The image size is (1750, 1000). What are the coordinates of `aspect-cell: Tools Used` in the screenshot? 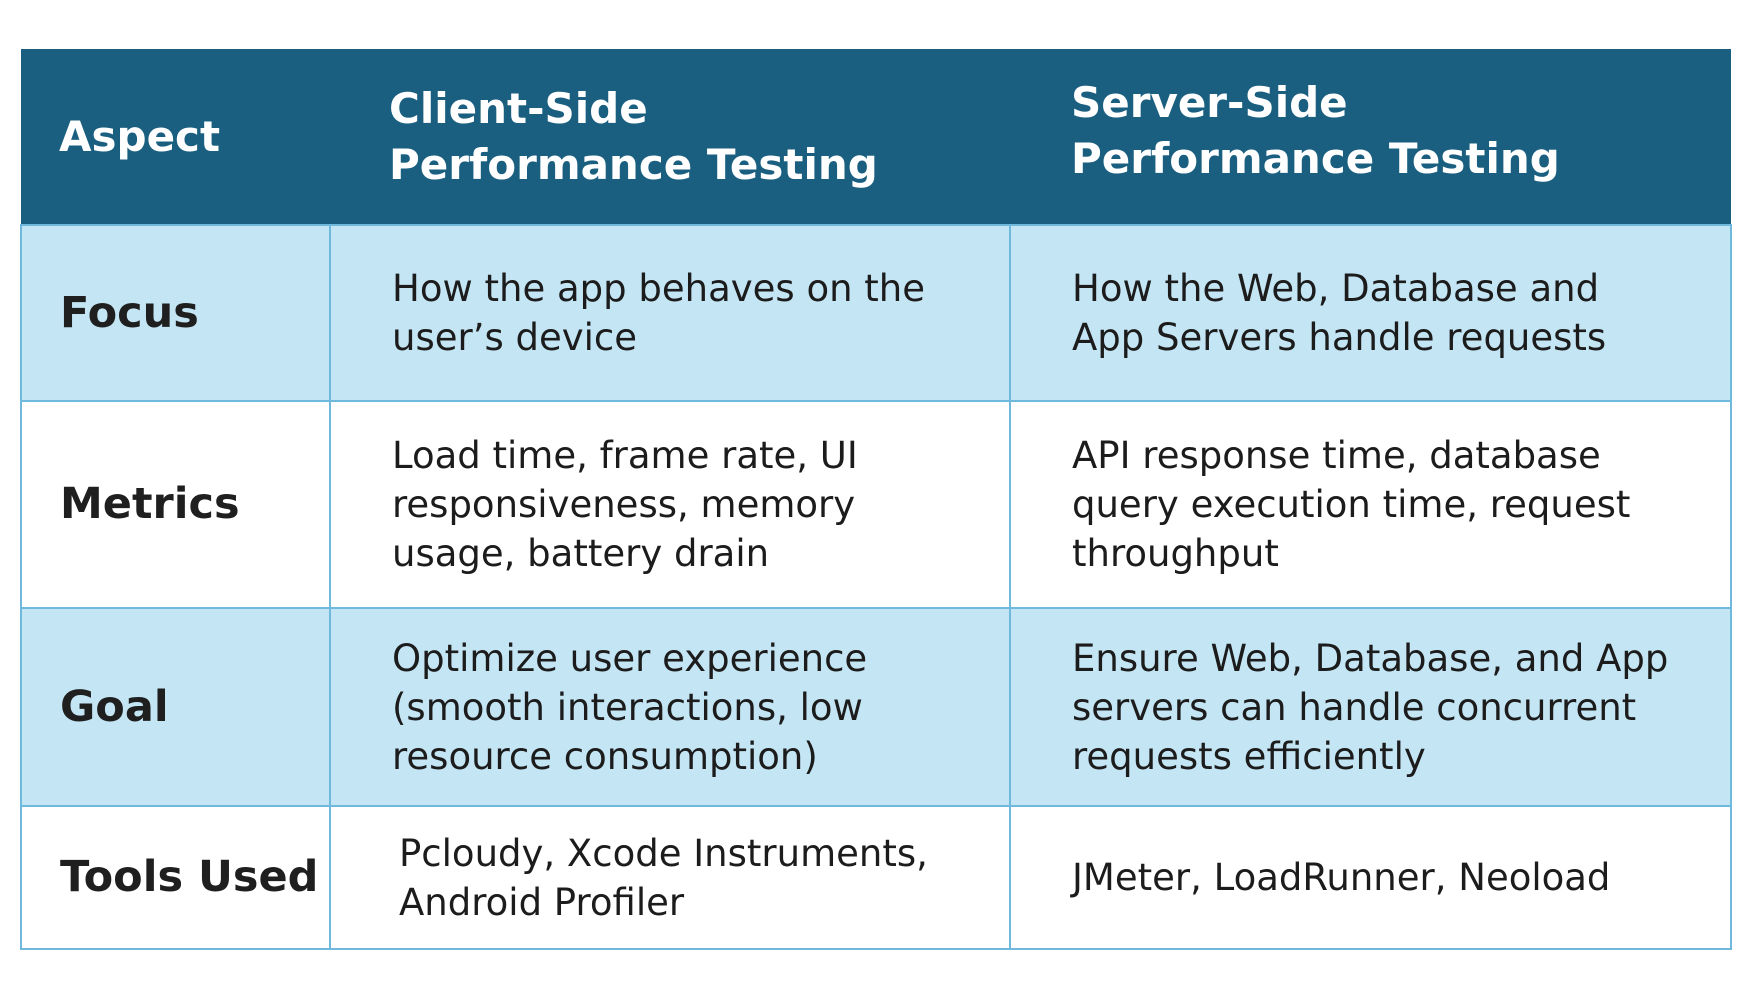 It's located at (175, 877).